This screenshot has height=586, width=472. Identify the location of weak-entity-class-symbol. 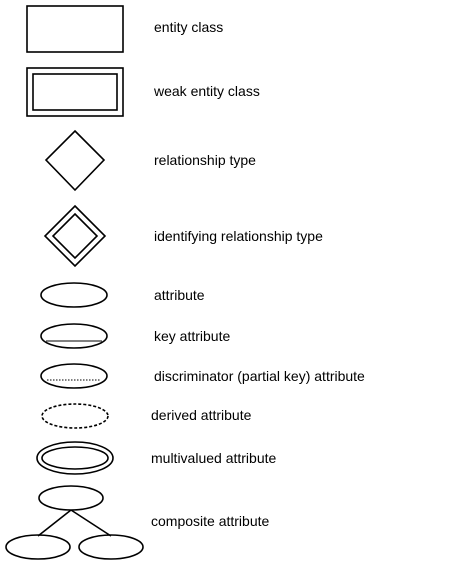
(75, 92).